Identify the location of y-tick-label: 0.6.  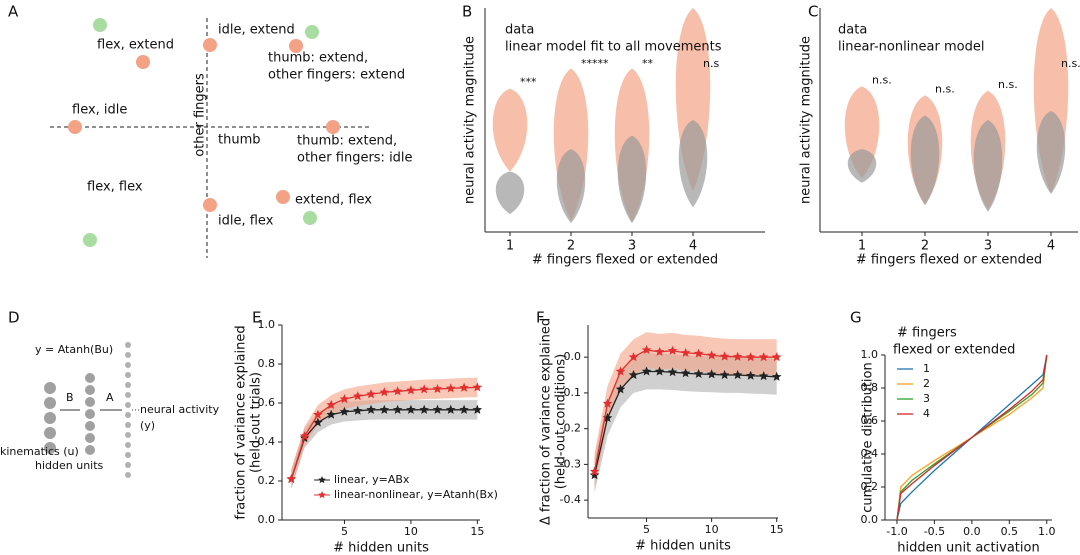
(870, 420).